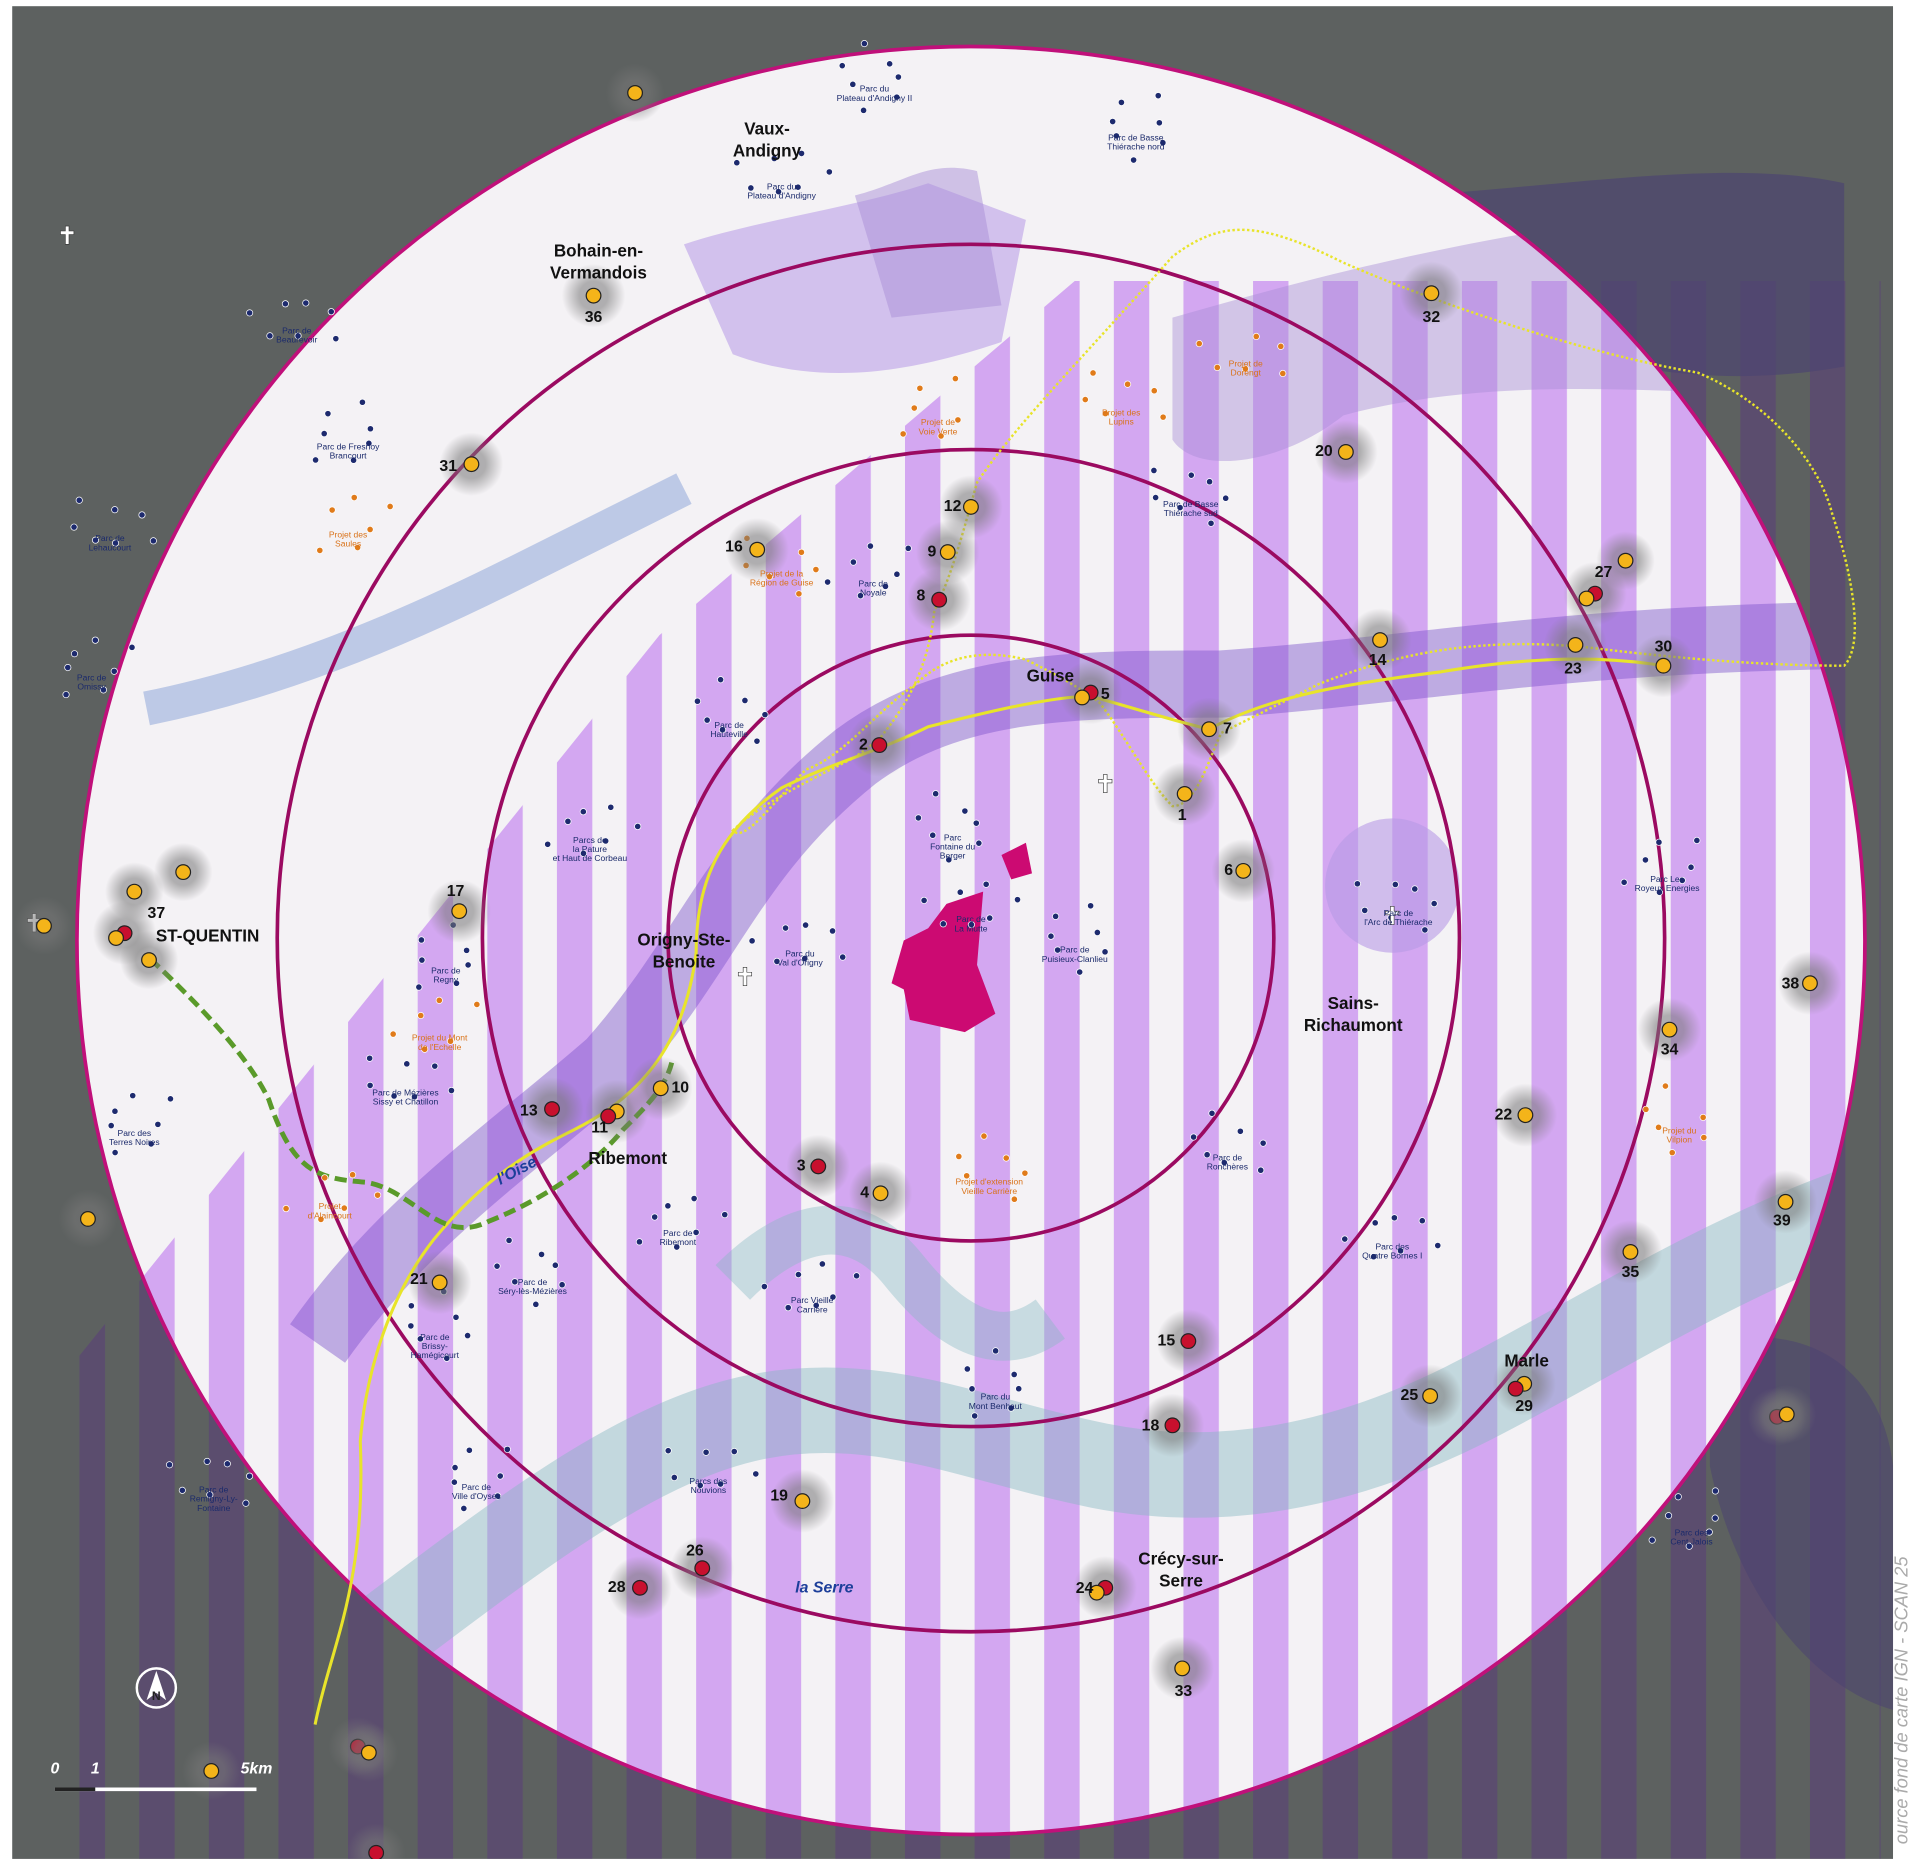  What do you see at coordinates (134, 1137) in the screenshot?
I see `park-label: Parc des Terres Noires` at bounding box center [134, 1137].